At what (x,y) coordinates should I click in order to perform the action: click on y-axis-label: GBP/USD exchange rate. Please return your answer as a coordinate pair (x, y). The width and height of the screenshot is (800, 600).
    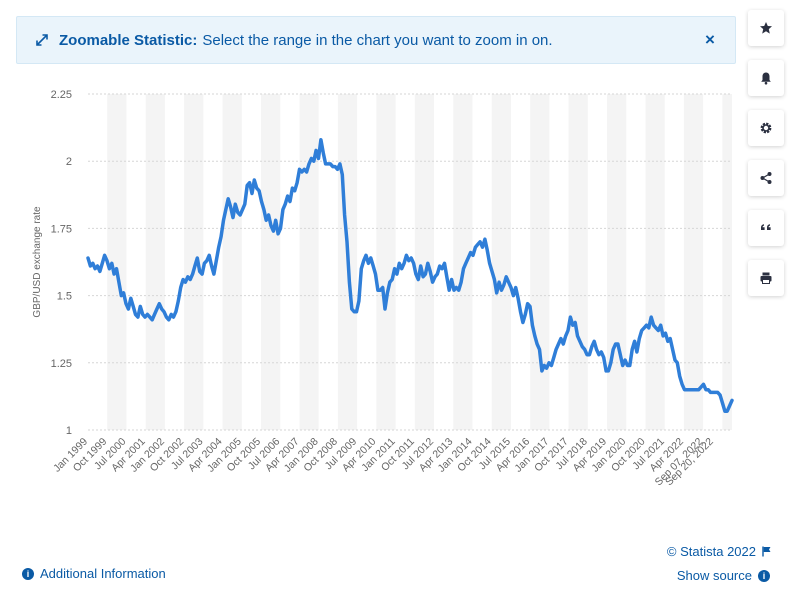
    Looking at the image, I should click on (37, 262).